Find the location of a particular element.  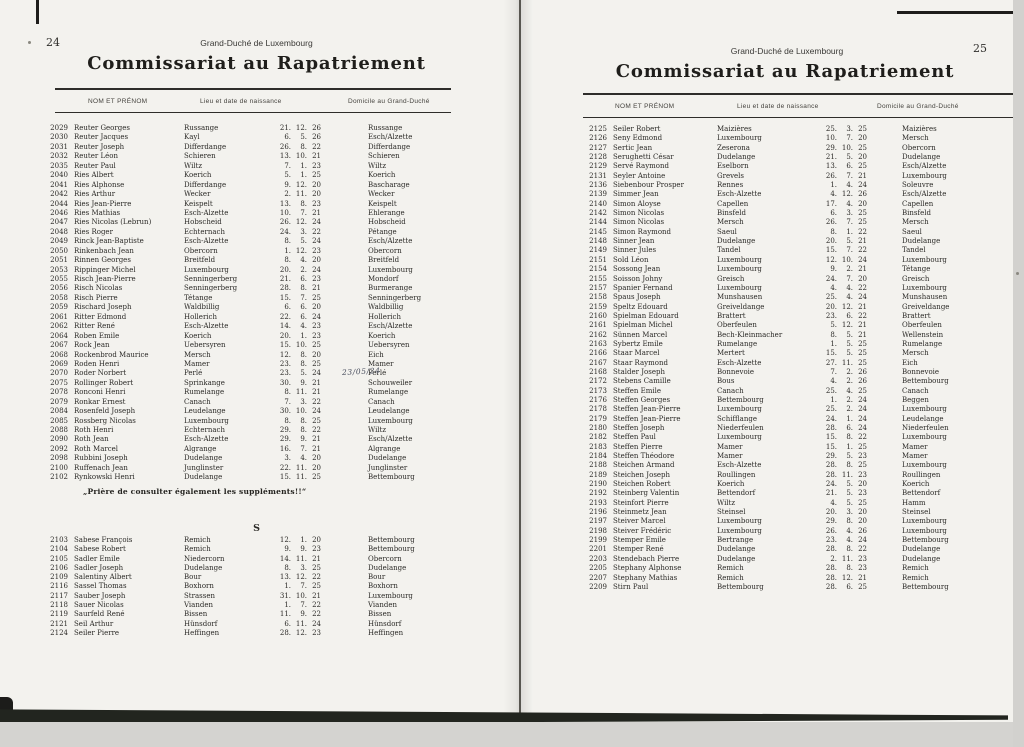

table-row: 2184 Steffen Théodore Mamer 29. 5. 23 Mamer is located at coordinates (795, 456).